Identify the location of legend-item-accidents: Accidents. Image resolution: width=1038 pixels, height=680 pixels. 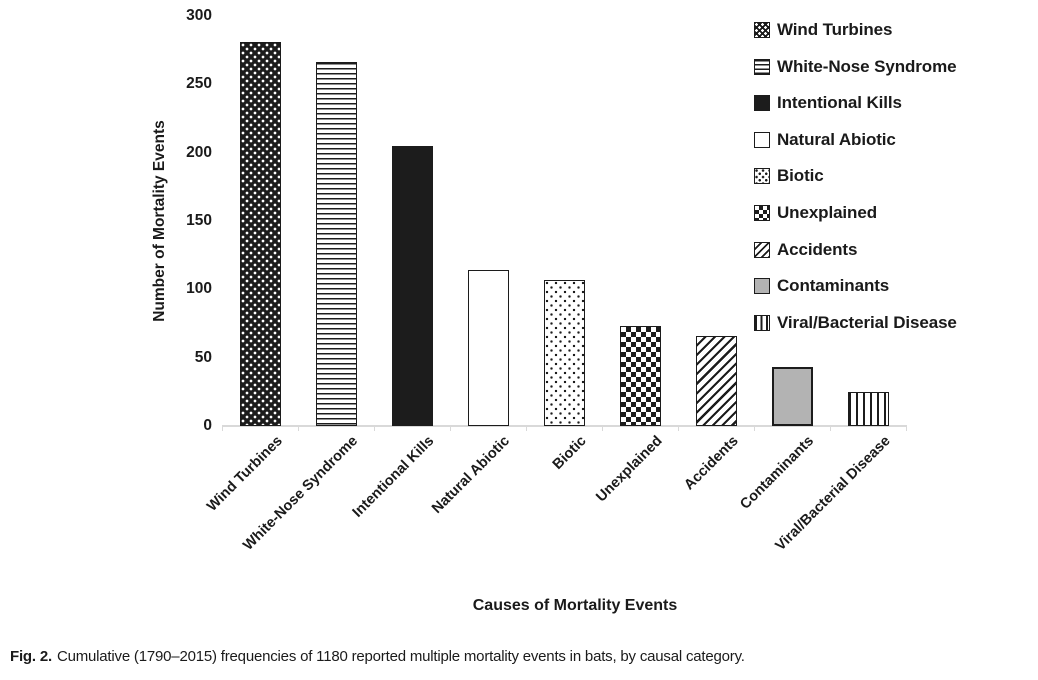
(855, 250).